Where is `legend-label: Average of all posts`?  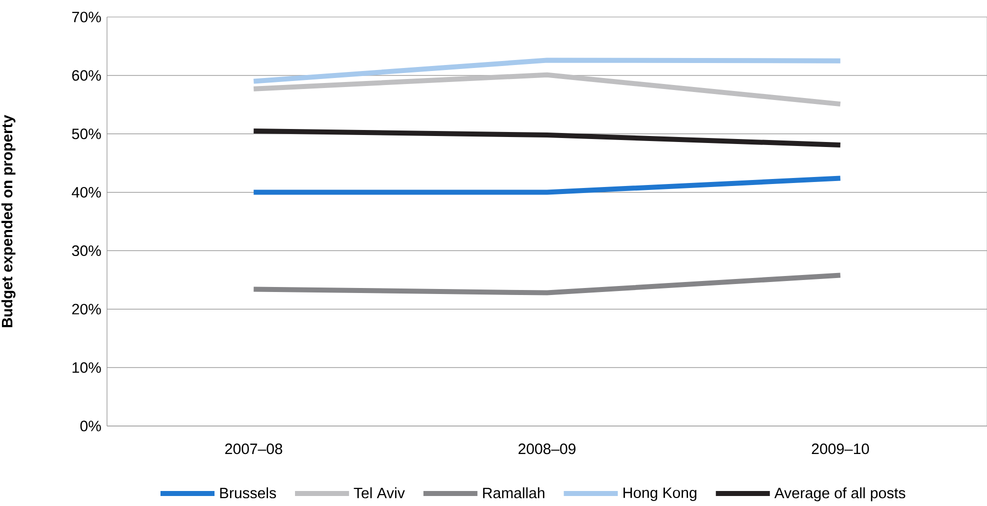
legend-label: Average of all posts is located at coordinates (840, 494).